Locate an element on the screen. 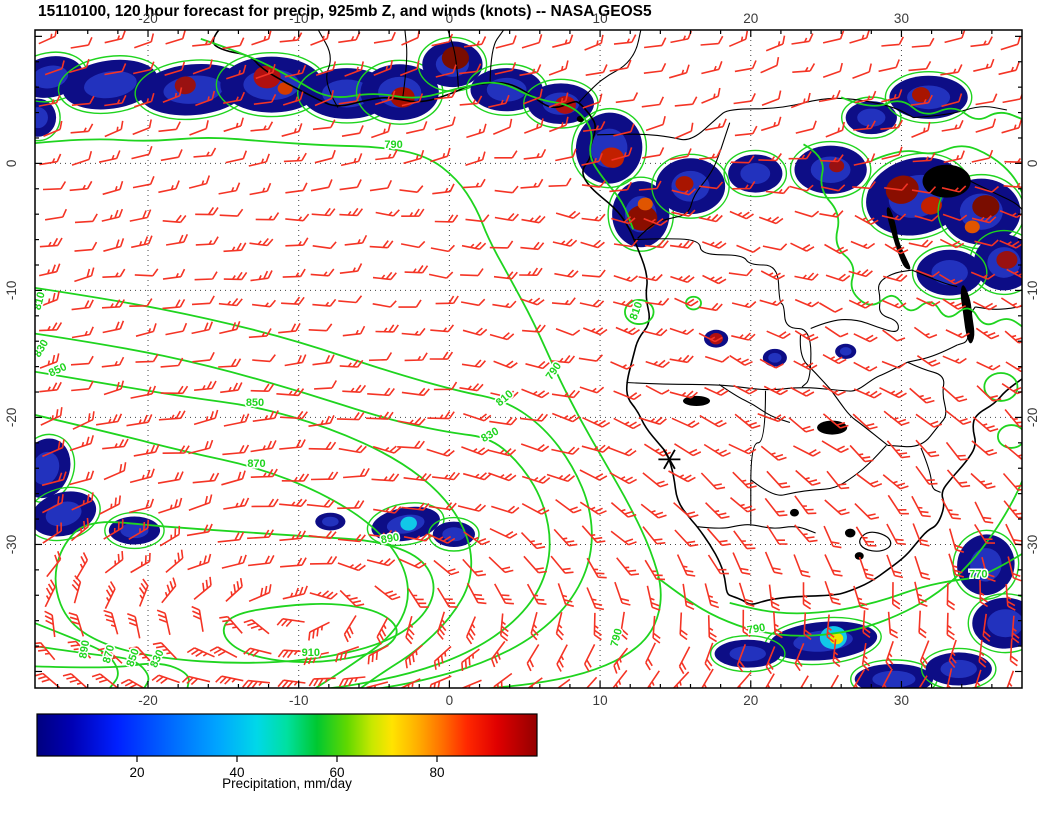 The height and width of the screenshot is (816, 1056). colorbar-gradient is located at coordinates (287, 735).